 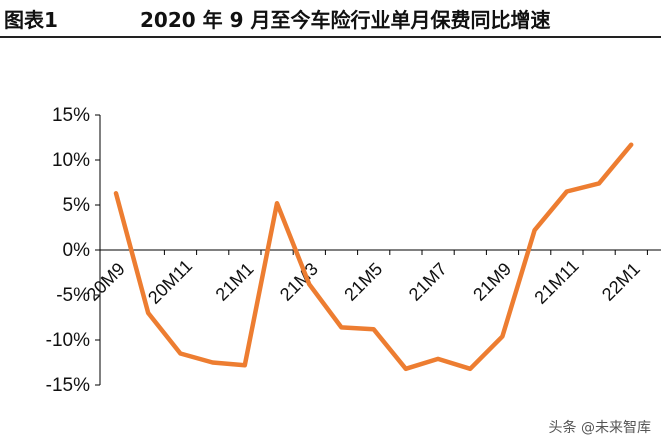 What do you see at coordinates (73, 295) in the screenshot?
I see `y-tick-label: -5%` at bounding box center [73, 295].